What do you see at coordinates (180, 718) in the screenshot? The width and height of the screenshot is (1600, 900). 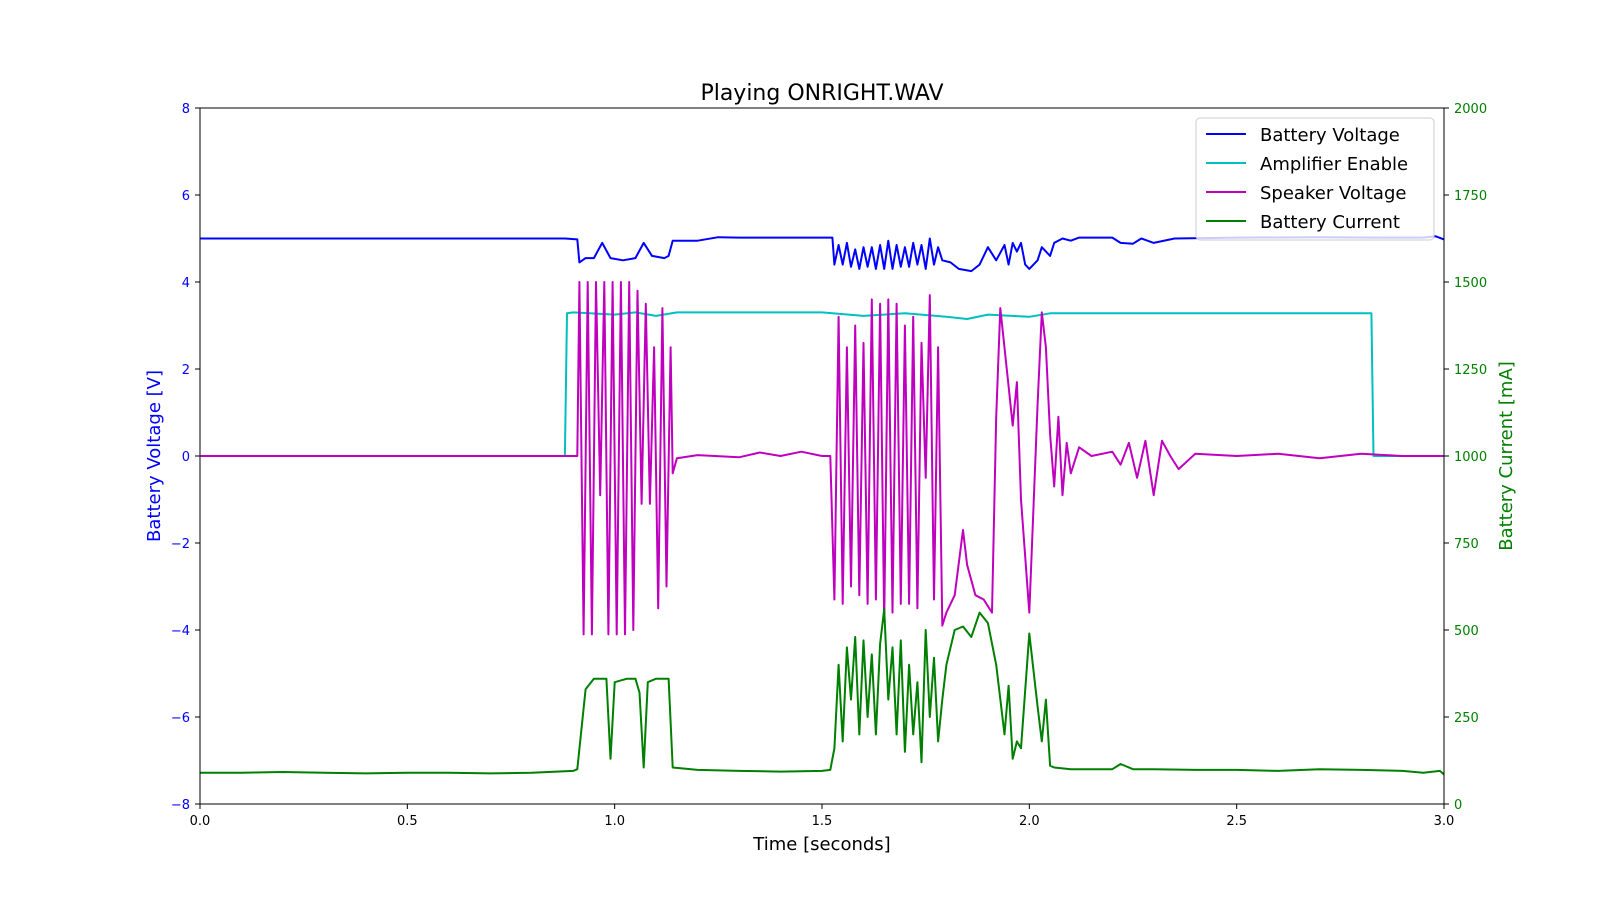 I see `y-left-tick-label: −6` at bounding box center [180, 718].